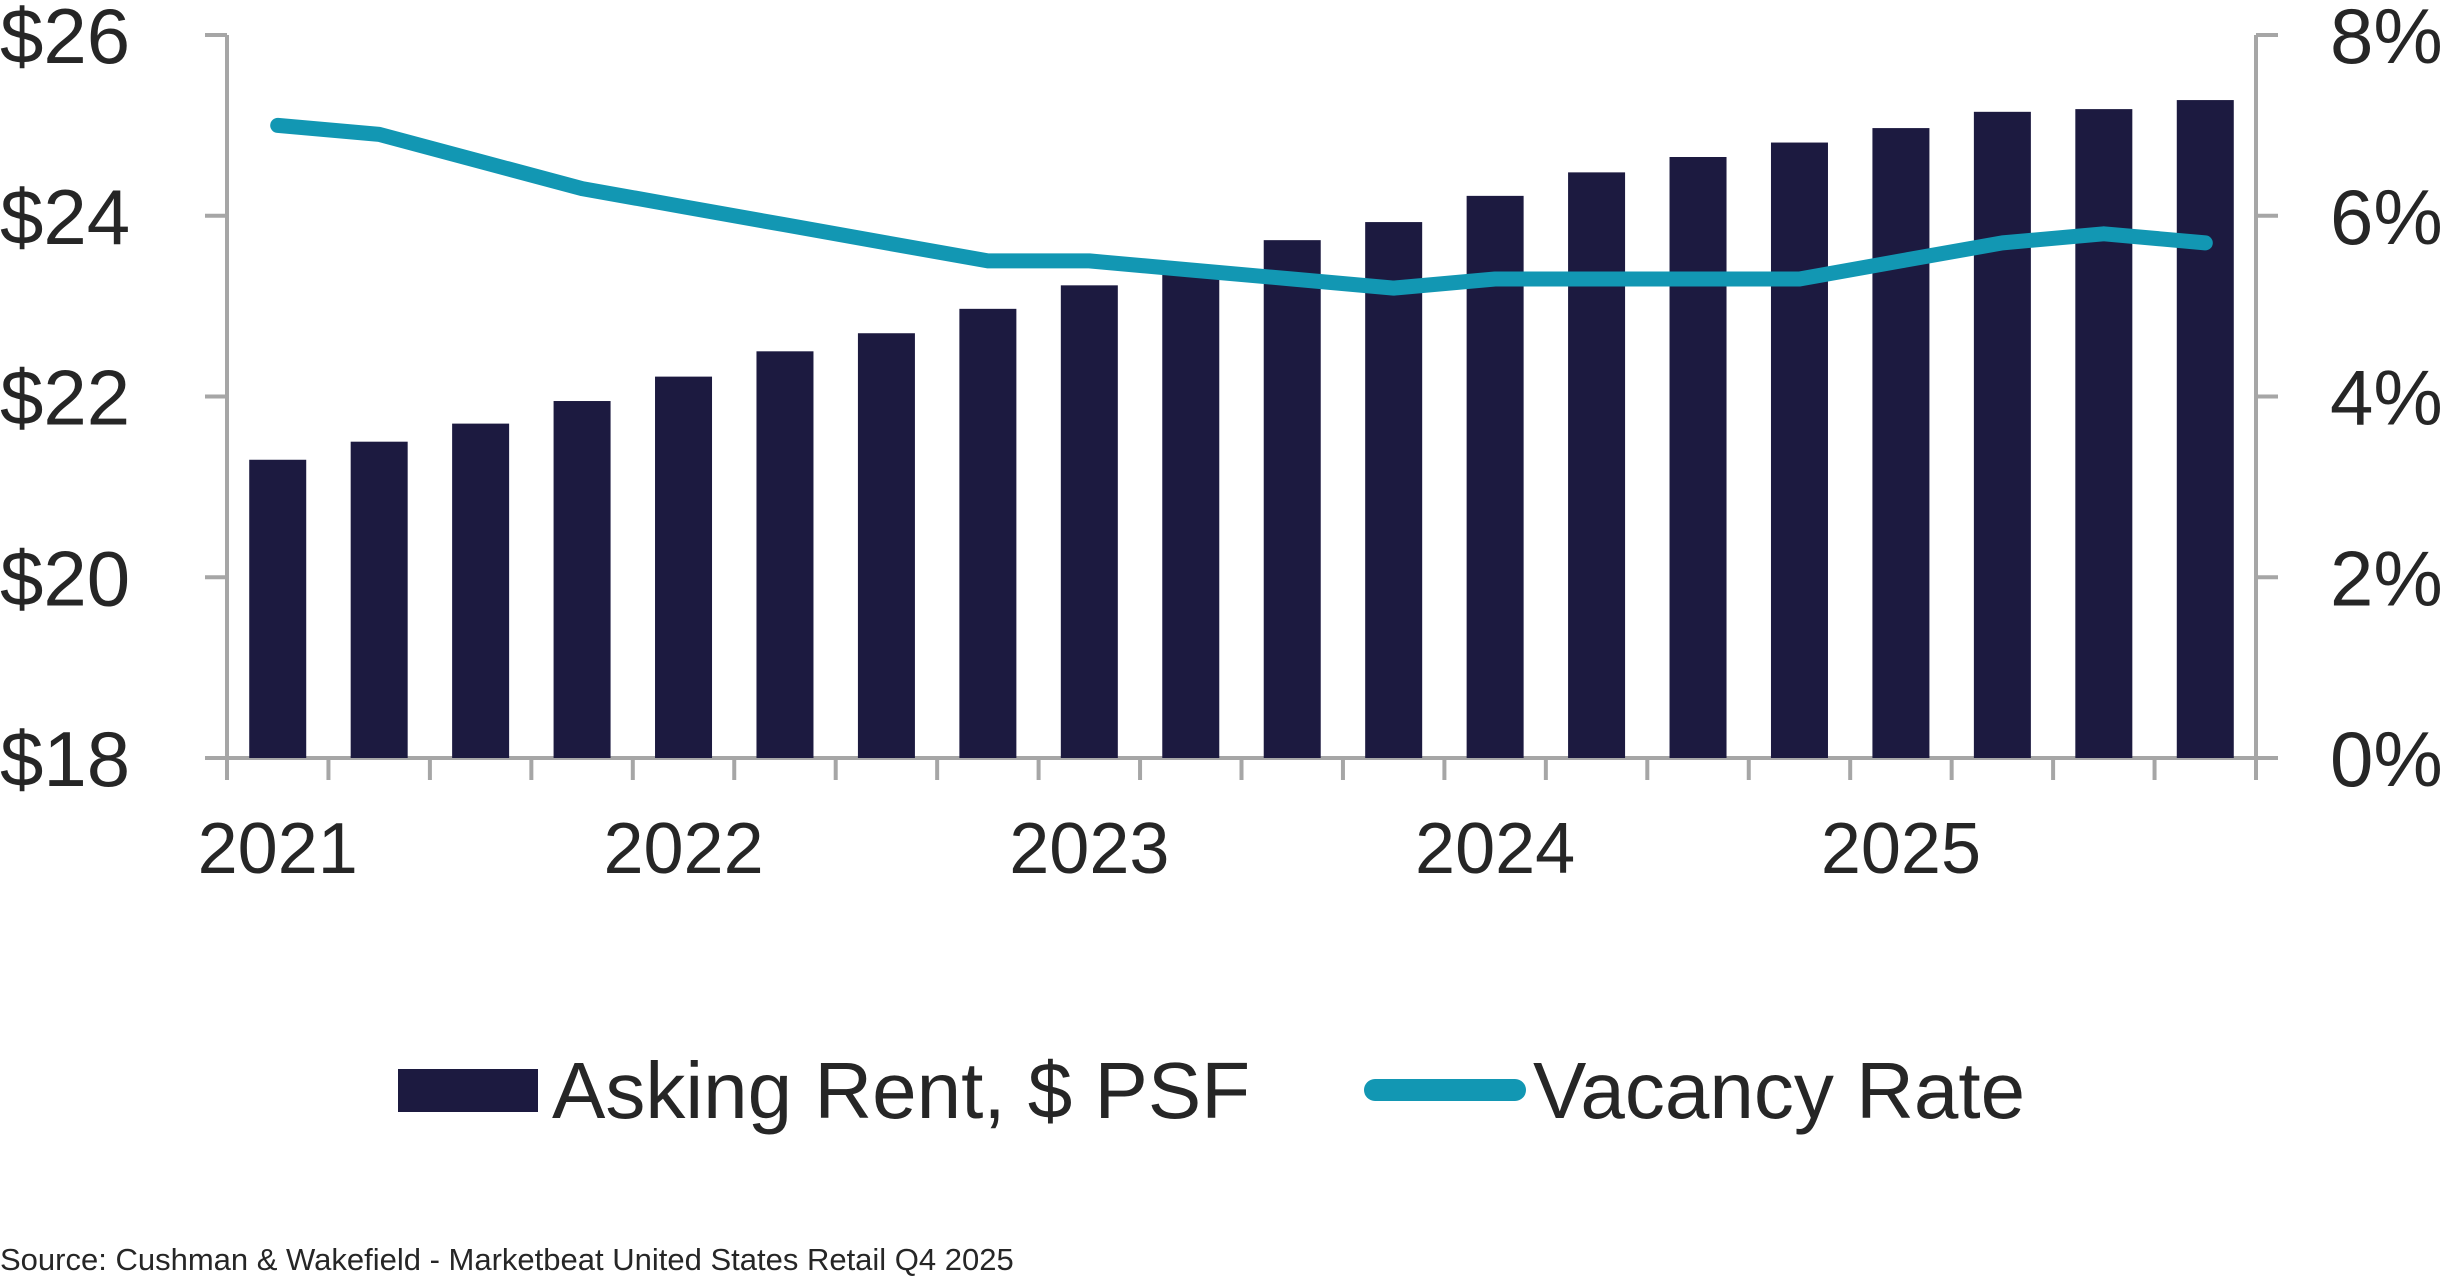 The width and height of the screenshot is (2441, 1276). What do you see at coordinates (2385, 40) in the screenshot?
I see `right-tick-label: 8%` at bounding box center [2385, 40].